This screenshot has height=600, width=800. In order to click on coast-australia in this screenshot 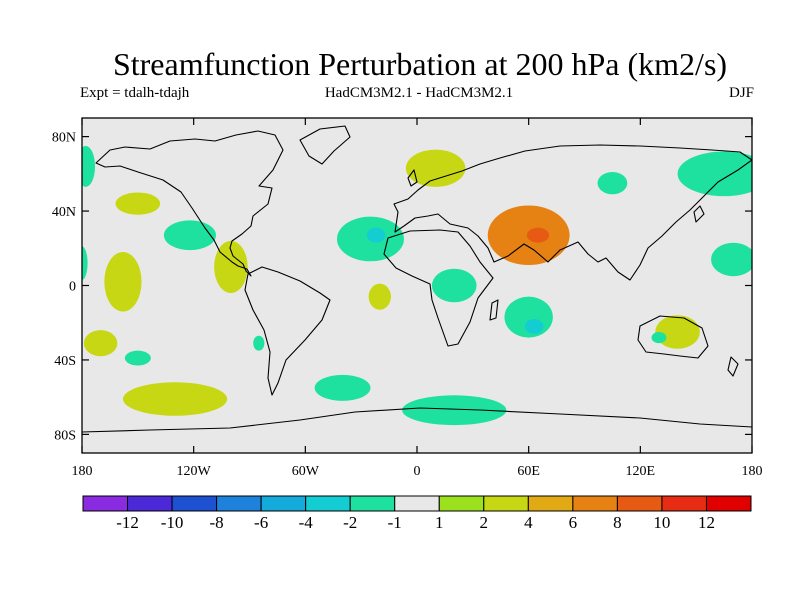, I will do `click(673, 337)`.